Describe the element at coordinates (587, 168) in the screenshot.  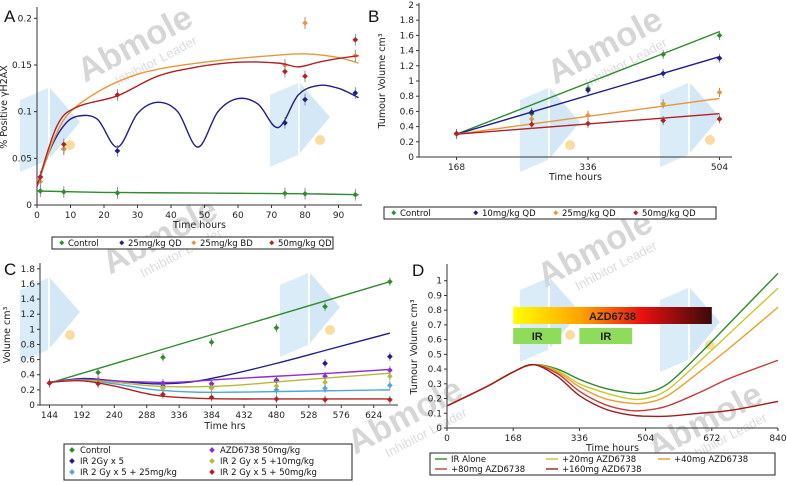
I see `x-tick-label: 336` at that location.